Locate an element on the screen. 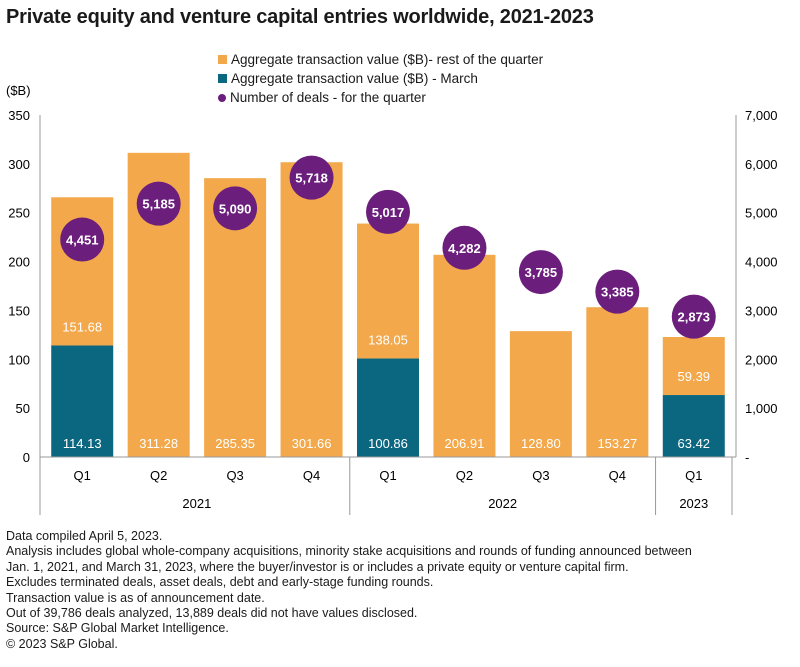  bar-label-rest: 128.80 is located at coordinates (541, 443).